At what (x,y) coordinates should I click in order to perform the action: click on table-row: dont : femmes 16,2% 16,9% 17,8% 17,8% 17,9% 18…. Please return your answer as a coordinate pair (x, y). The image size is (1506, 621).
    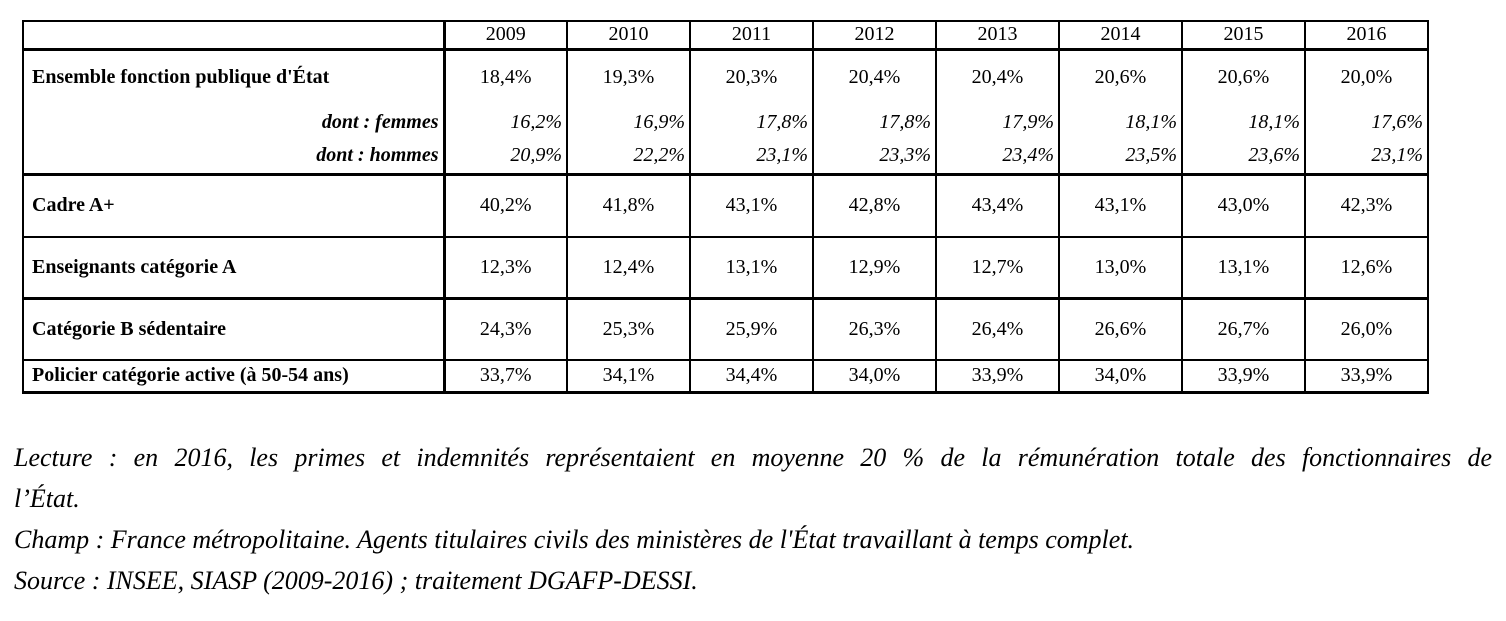
    Looking at the image, I should click on (725, 122).